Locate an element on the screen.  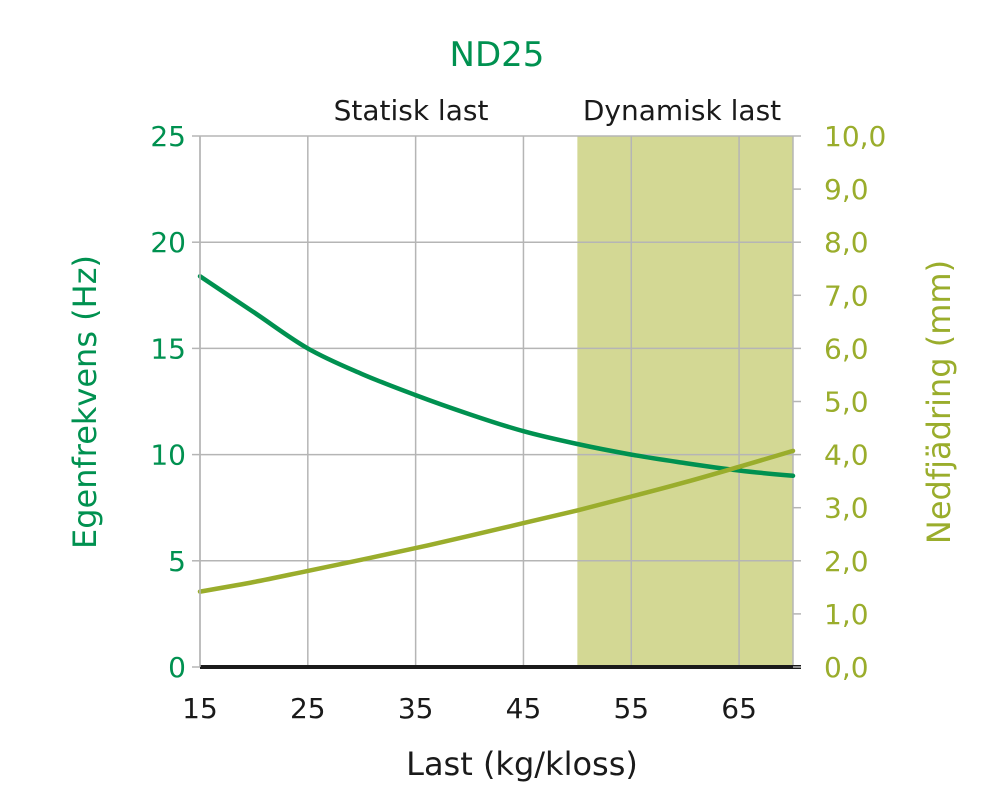
x-tick-label: 65 is located at coordinates (739, 708).